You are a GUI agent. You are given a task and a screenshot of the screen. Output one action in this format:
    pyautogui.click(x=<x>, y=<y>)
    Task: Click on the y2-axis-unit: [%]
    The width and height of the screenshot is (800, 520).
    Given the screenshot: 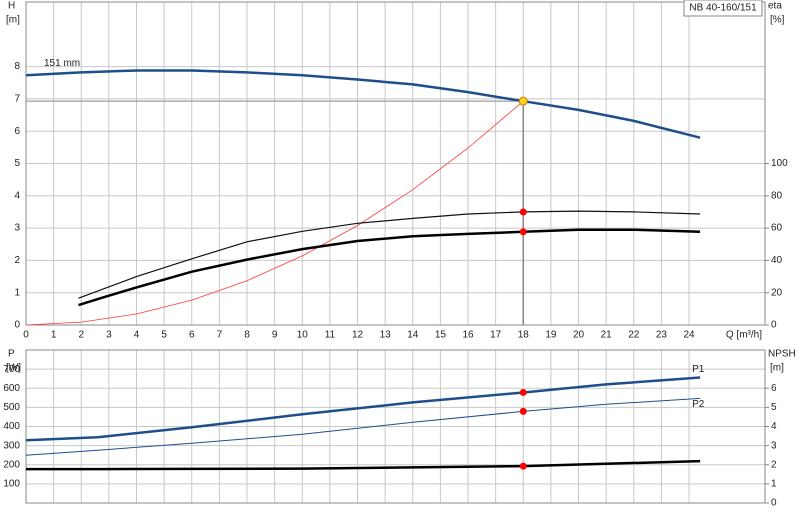 What is the action you would take?
    pyautogui.click(x=777, y=20)
    